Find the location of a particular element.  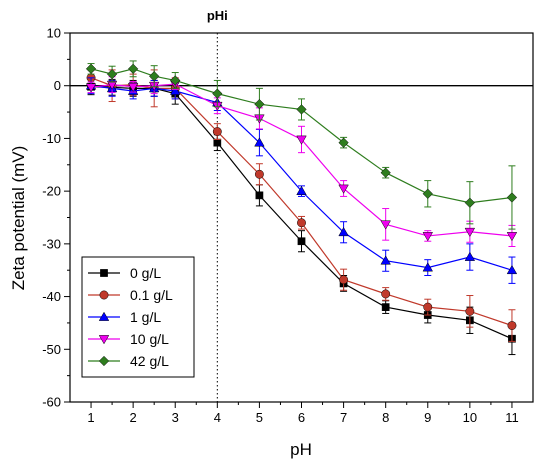

legend: 0 g/L 0.1 g/L 1 g/L 10 g/L 42 g/L is located at coordinates (138, 317).